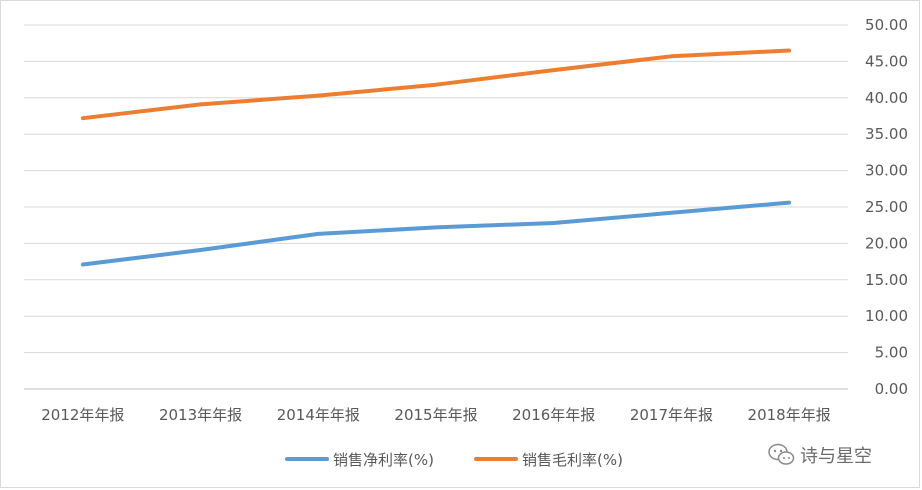 The height and width of the screenshot is (490, 922). I want to click on y-tick-label: 35.00, so click(886, 134).